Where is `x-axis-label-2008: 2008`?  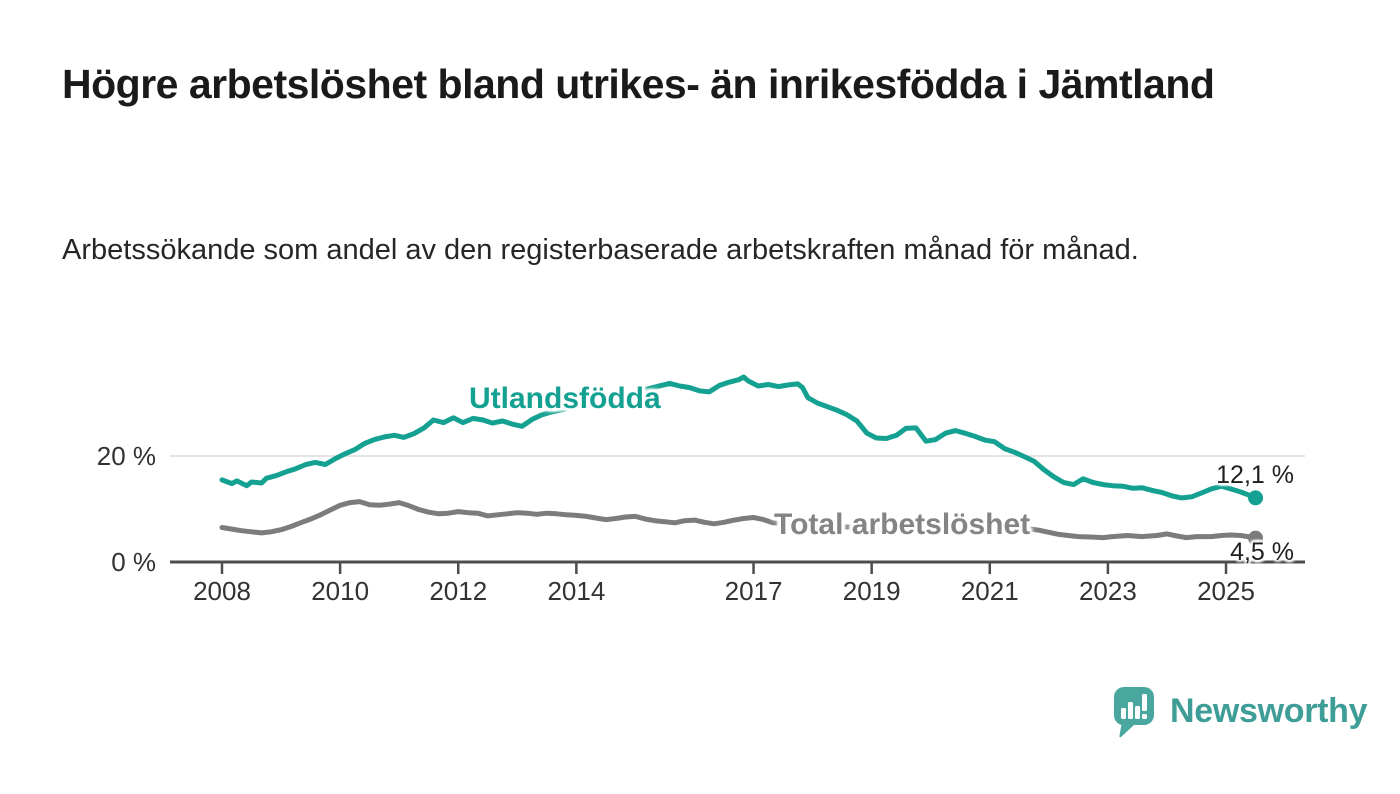 x-axis-label-2008: 2008 is located at coordinates (222, 591).